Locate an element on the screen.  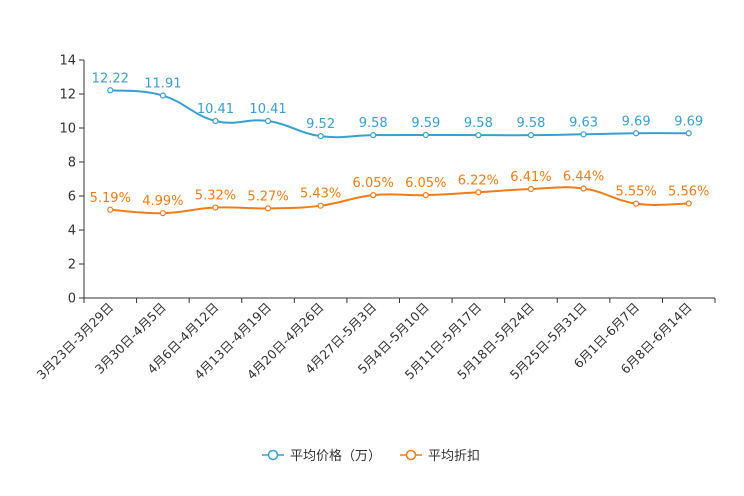
y-tick-label: 10 is located at coordinates (67, 129).